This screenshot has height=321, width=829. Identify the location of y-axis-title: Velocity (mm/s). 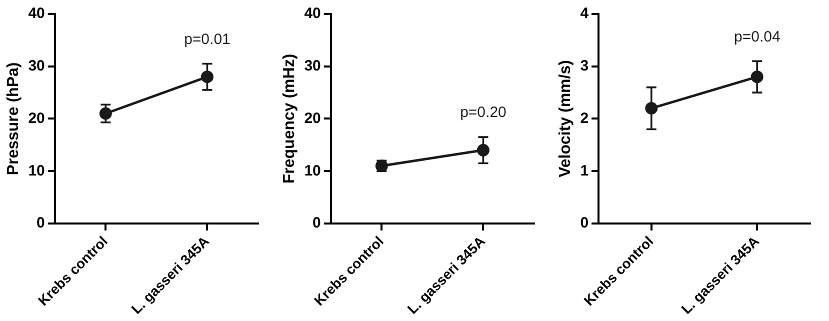
(565, 119).